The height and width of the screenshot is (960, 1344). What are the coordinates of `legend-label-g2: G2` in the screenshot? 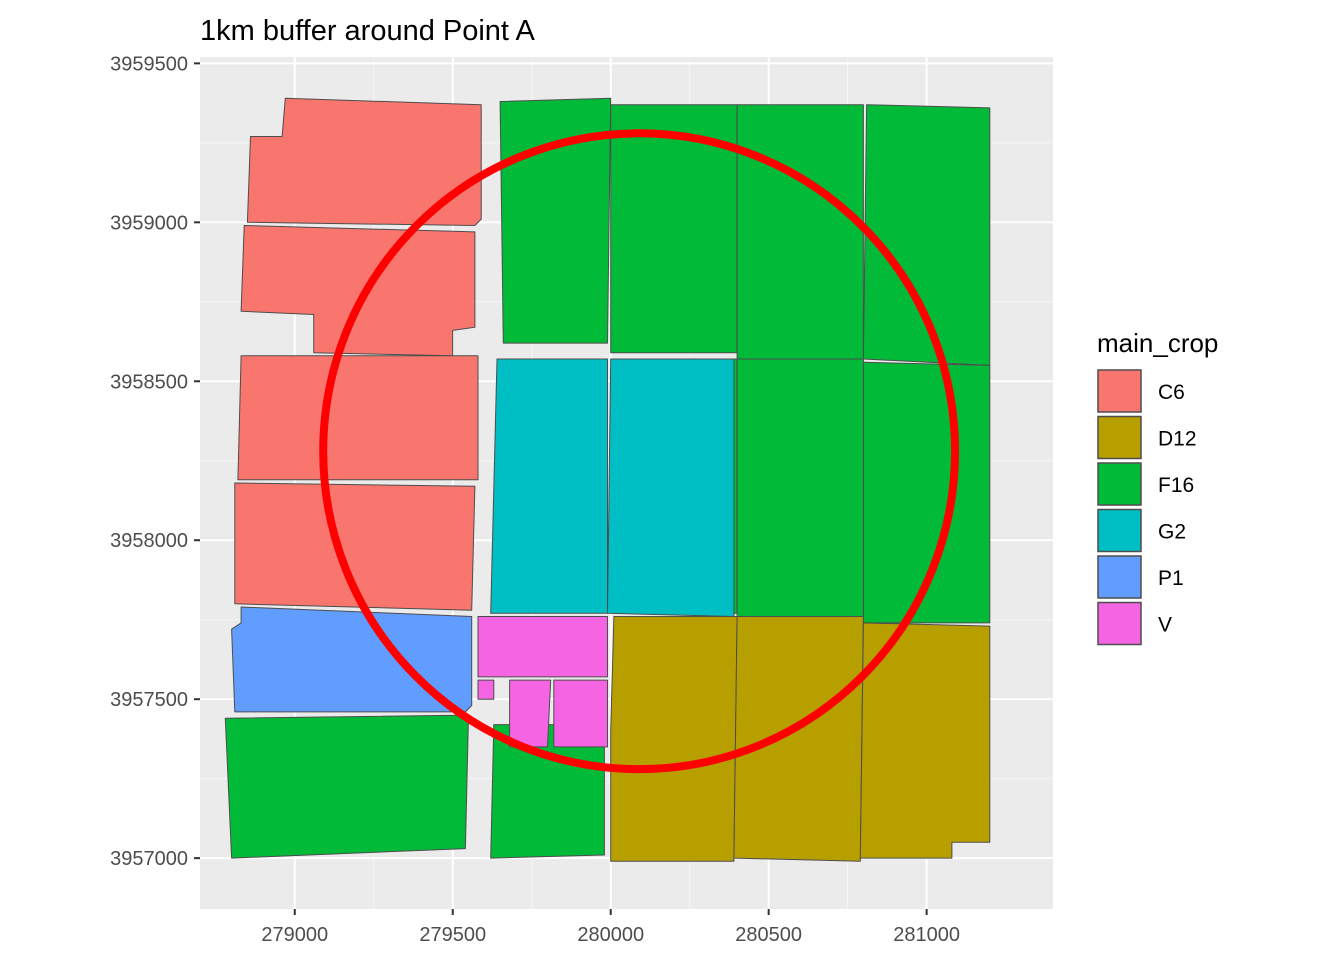 It's located at (1172, 532).